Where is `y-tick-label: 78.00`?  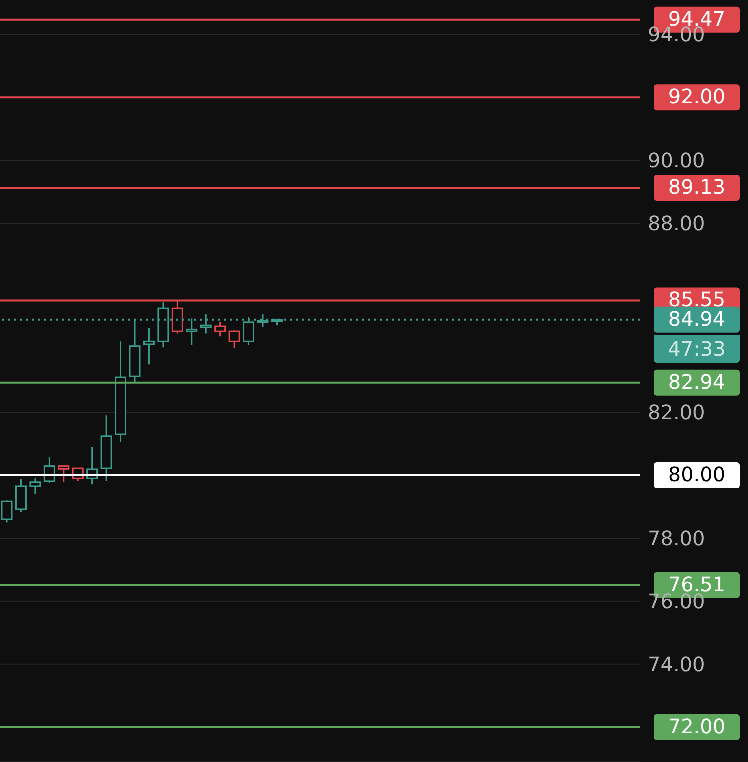 y-tick-label: 78.00 is located at coordinates (677, 538).